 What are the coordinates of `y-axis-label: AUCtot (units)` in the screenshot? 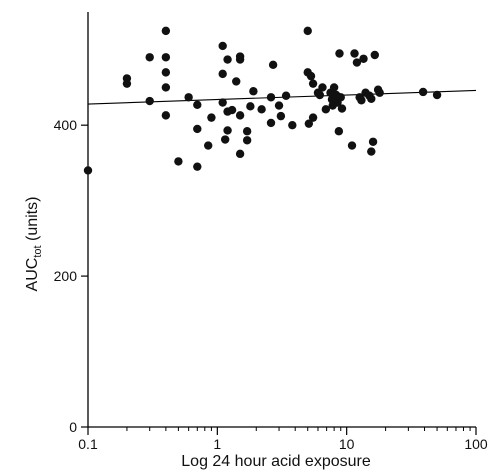 It's located at (34, 244).